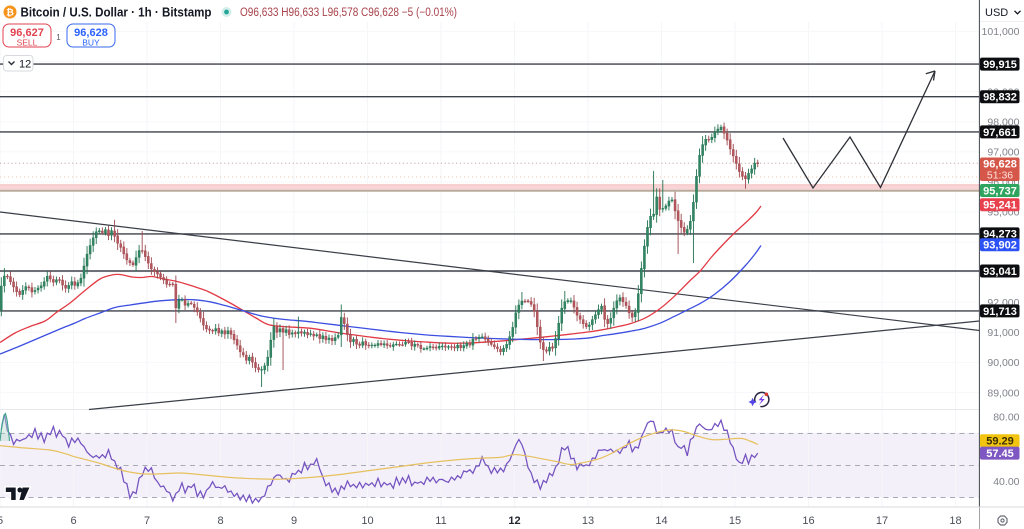 The height and width of the screenshot is (529, 1024). Describe the element at coordinates (882, 521) in the screenshot. I see `svg-text: 17` at that location.